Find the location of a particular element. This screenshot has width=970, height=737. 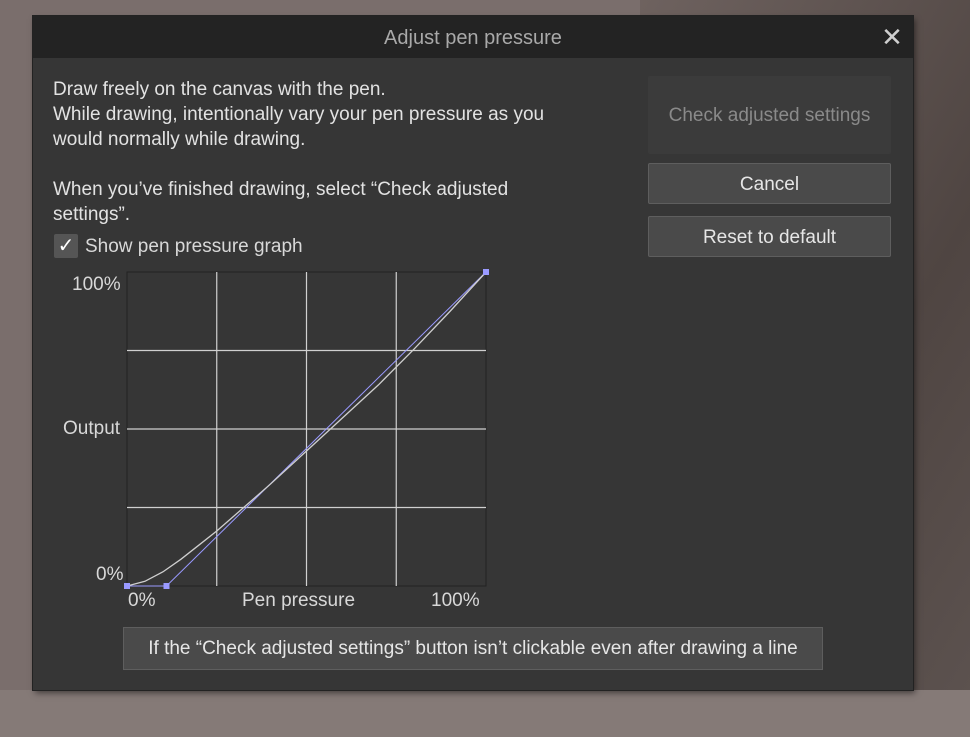

instruction-line: settings”. is located at coordinates (92, 214).